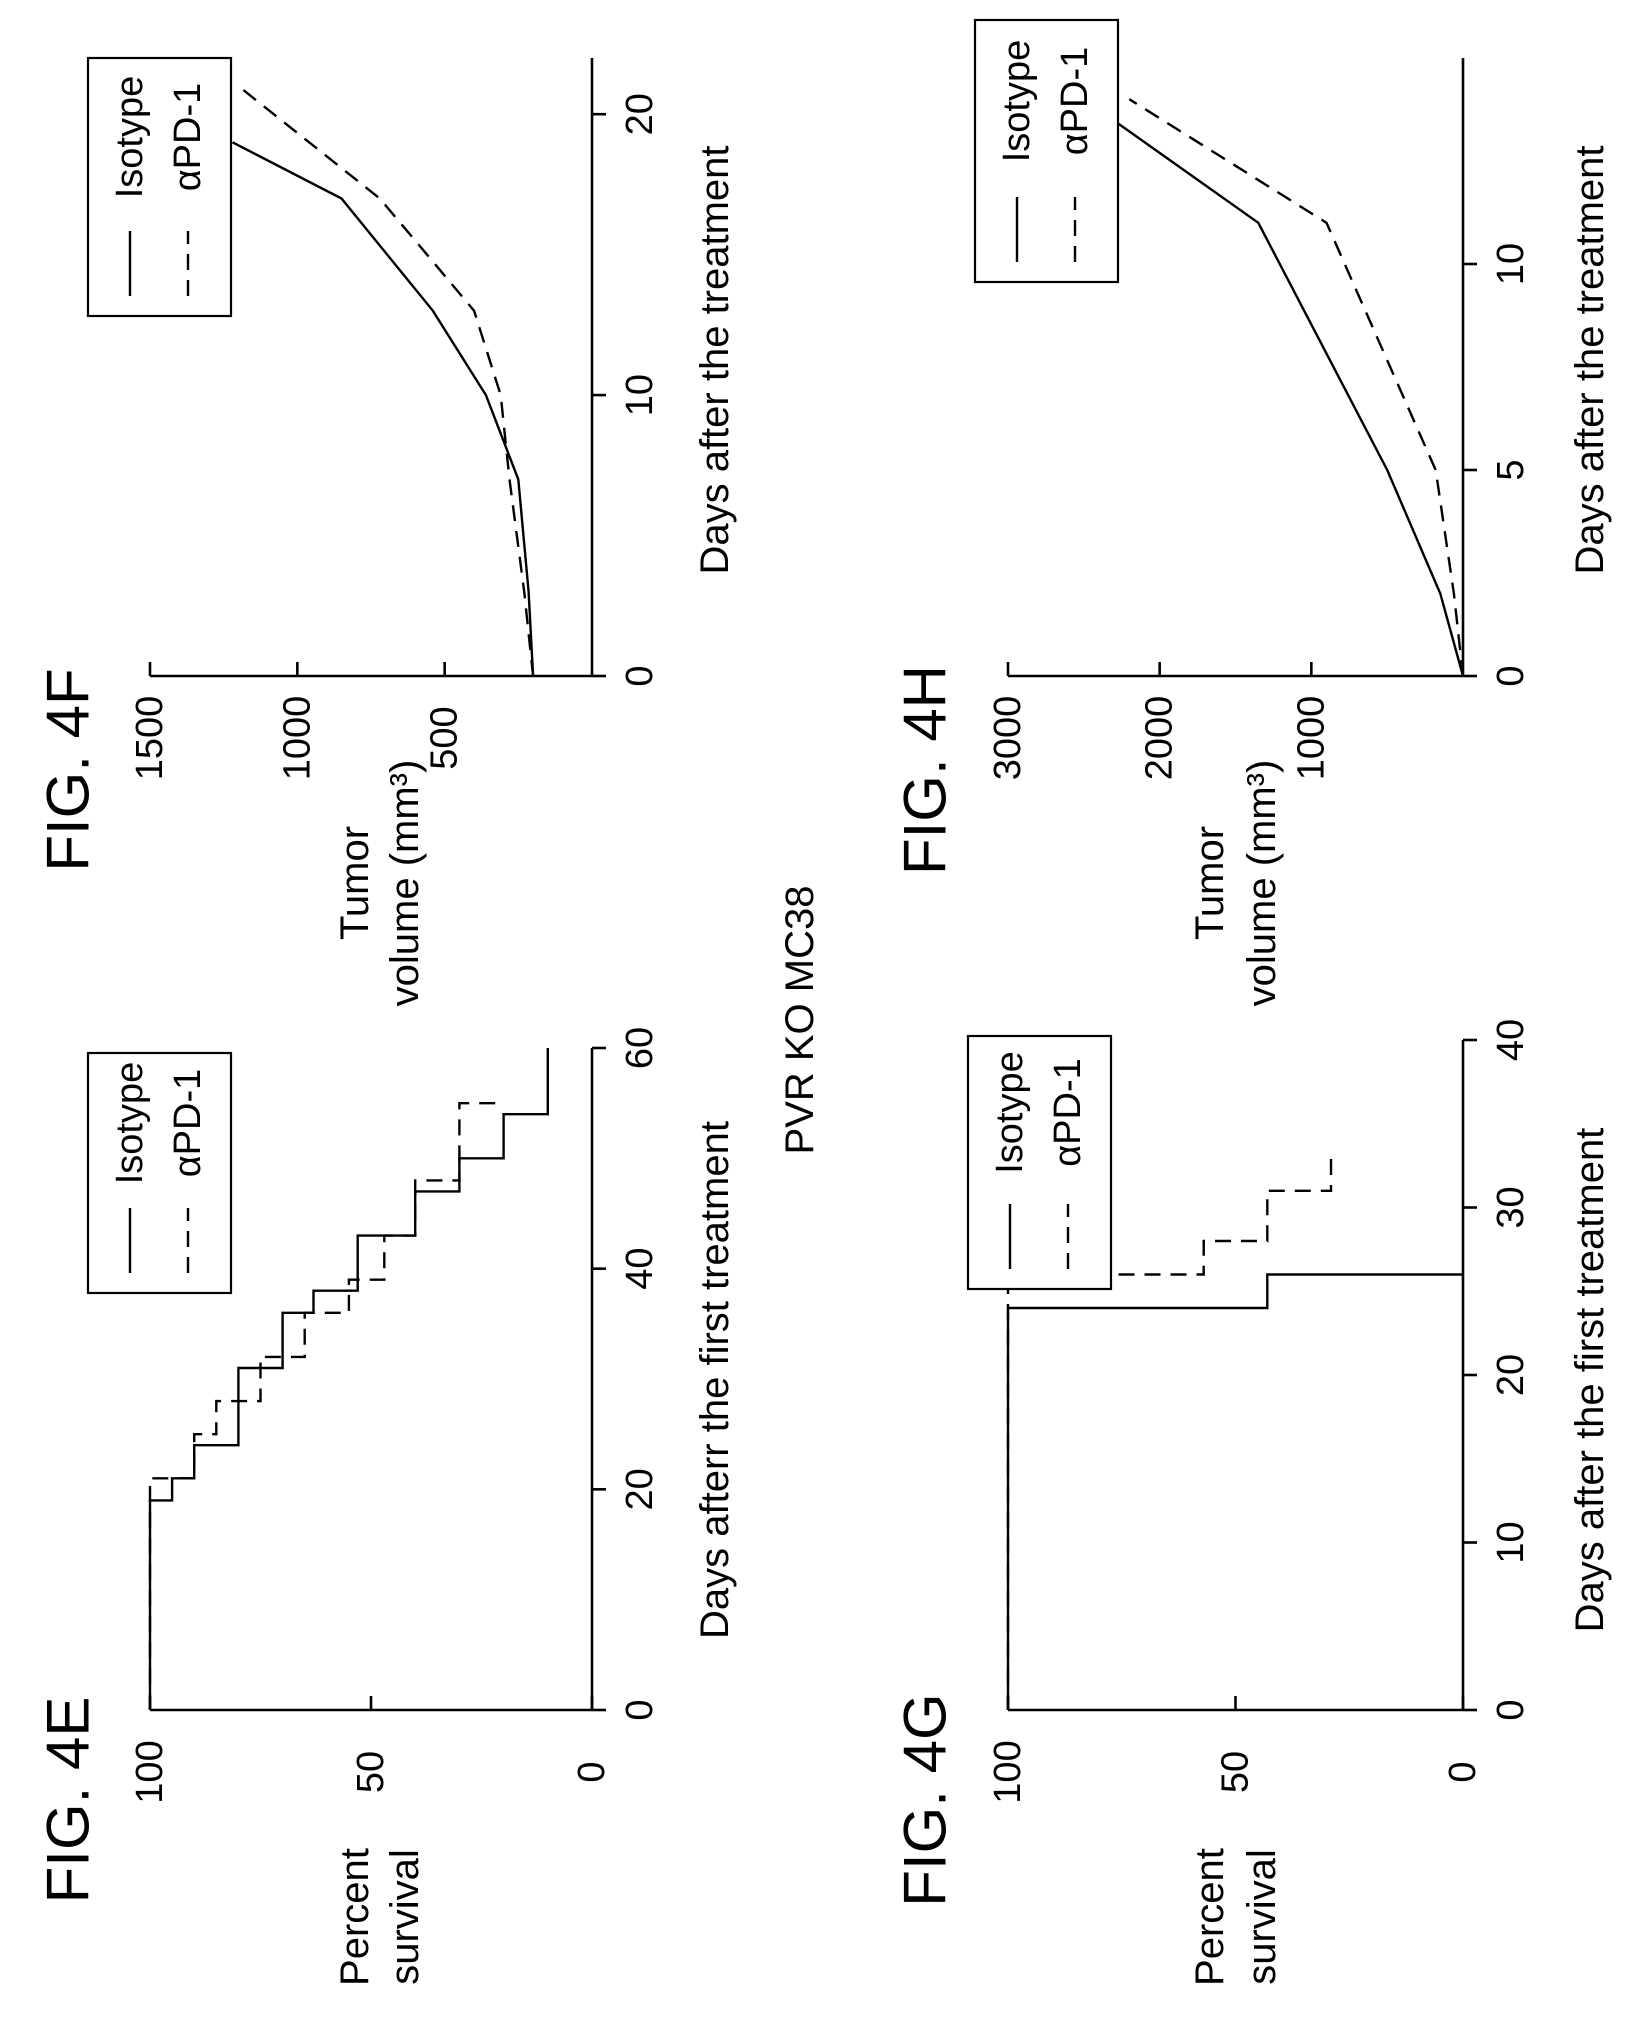 The height and width of the screenshot is (2042, 1645). What do you see at coordinates (1008, 738) in the screenshot?
I see `y-tick-label: 3000` at bounding box center [1008, 738].